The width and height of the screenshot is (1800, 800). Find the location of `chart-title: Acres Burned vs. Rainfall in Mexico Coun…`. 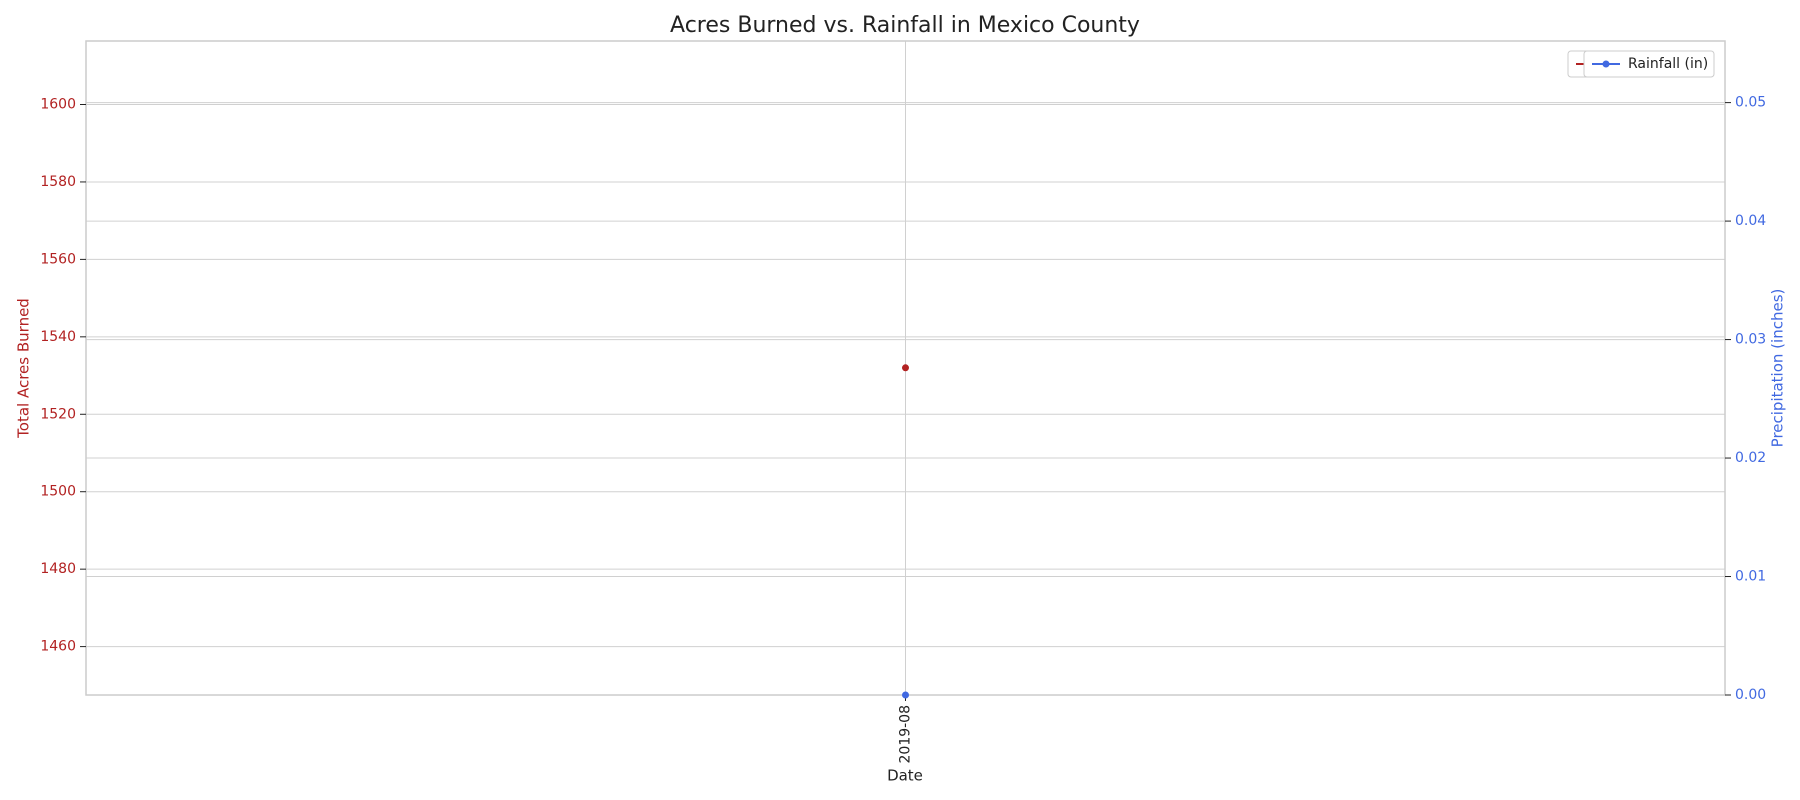

chart-title: Acres Burned vs. Rainfall in Mexico Coun… is located at coordinates (905, 25).